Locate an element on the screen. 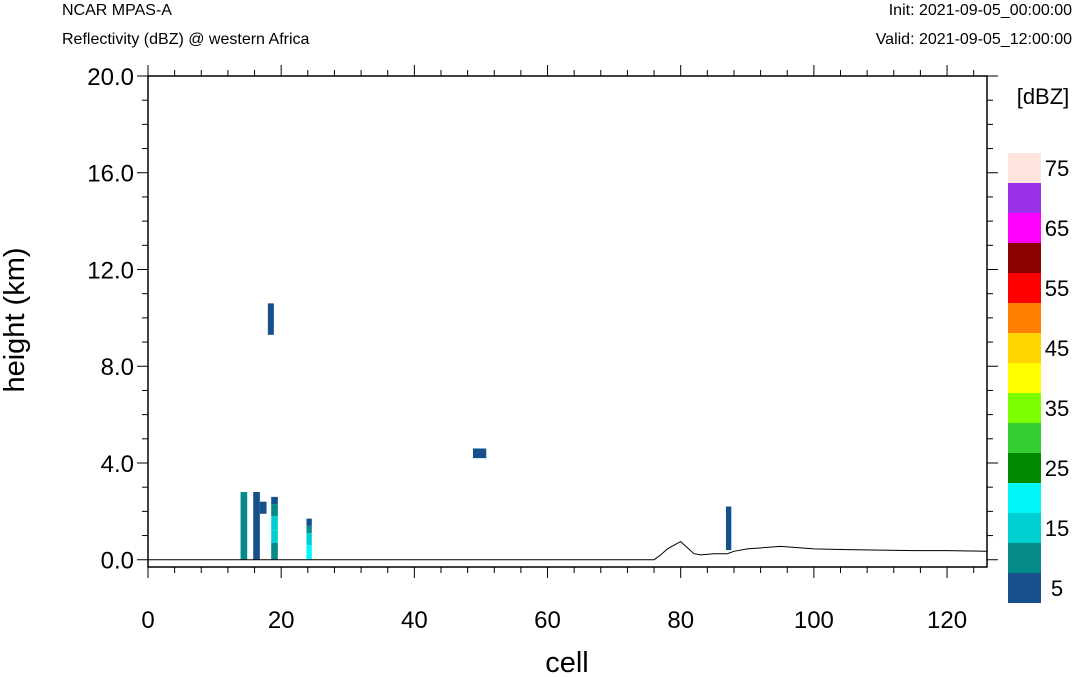 Image resolution: width=1079 pixels, height=677 pixels. x-tick-label: 100 is located at coordinates (814, 620).